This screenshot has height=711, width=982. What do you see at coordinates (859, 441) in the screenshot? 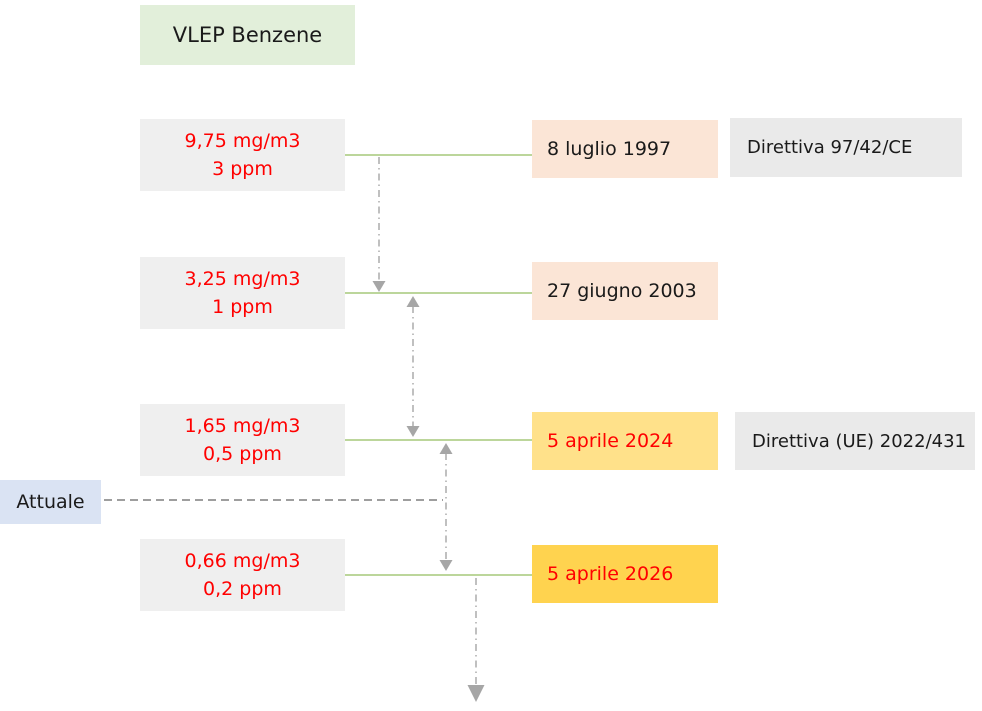
I see `directive-label: Direttiva (UE) 2022/431` at bounding box center [859, 441].